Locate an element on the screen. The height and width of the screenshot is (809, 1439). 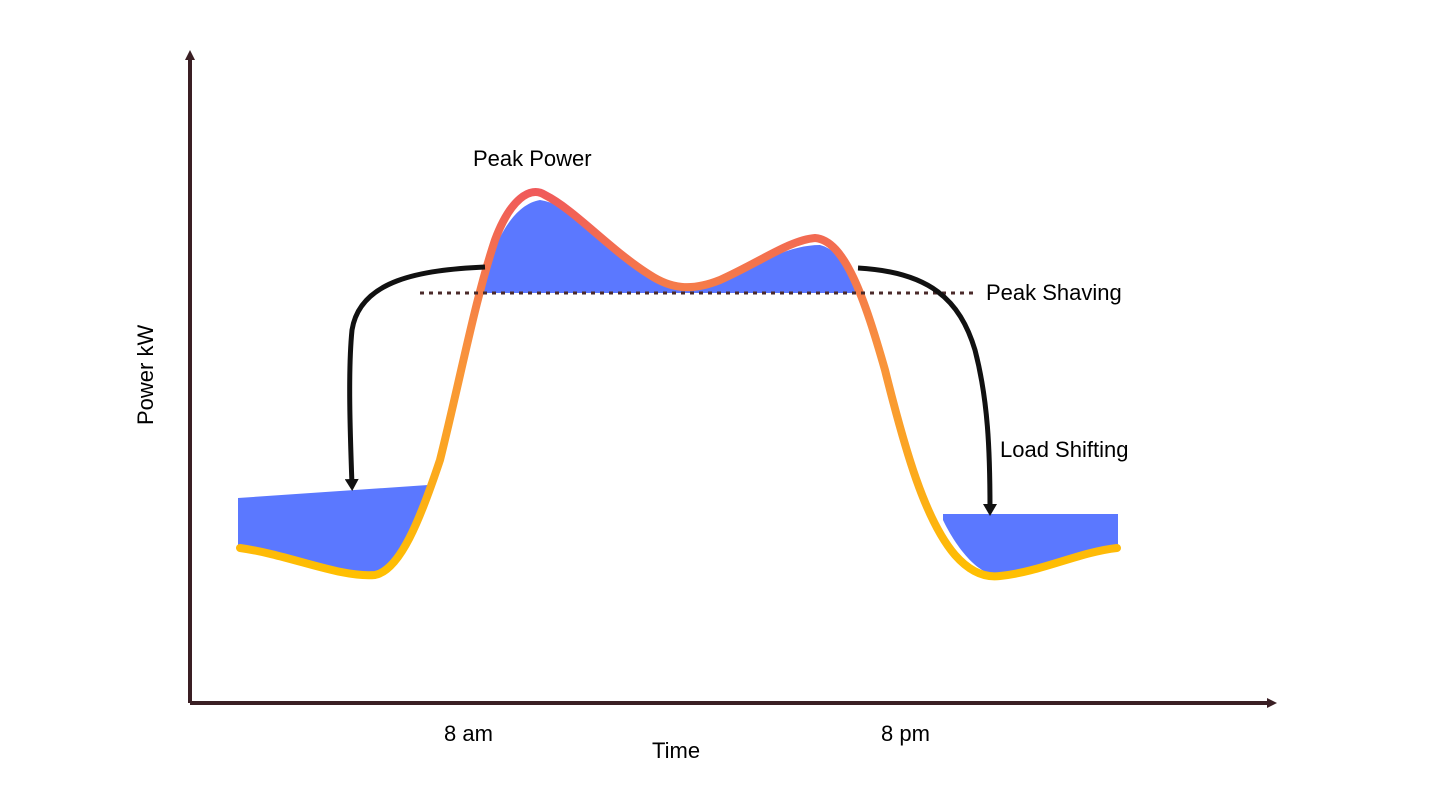
peak-shaving-label: Peak Shaving is located at coordinates (1054, 292).